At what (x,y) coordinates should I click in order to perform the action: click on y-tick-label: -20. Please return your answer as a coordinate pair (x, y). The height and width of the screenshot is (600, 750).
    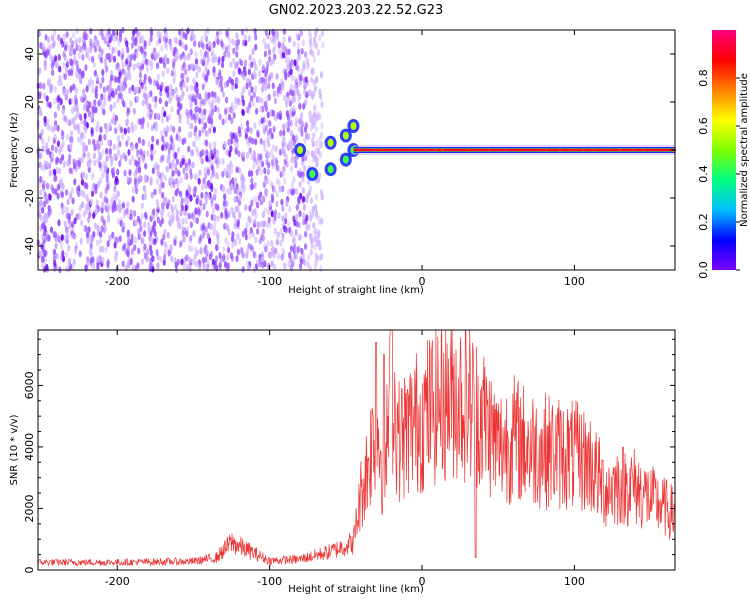
    Looking at the image, I should click on (29, 198).